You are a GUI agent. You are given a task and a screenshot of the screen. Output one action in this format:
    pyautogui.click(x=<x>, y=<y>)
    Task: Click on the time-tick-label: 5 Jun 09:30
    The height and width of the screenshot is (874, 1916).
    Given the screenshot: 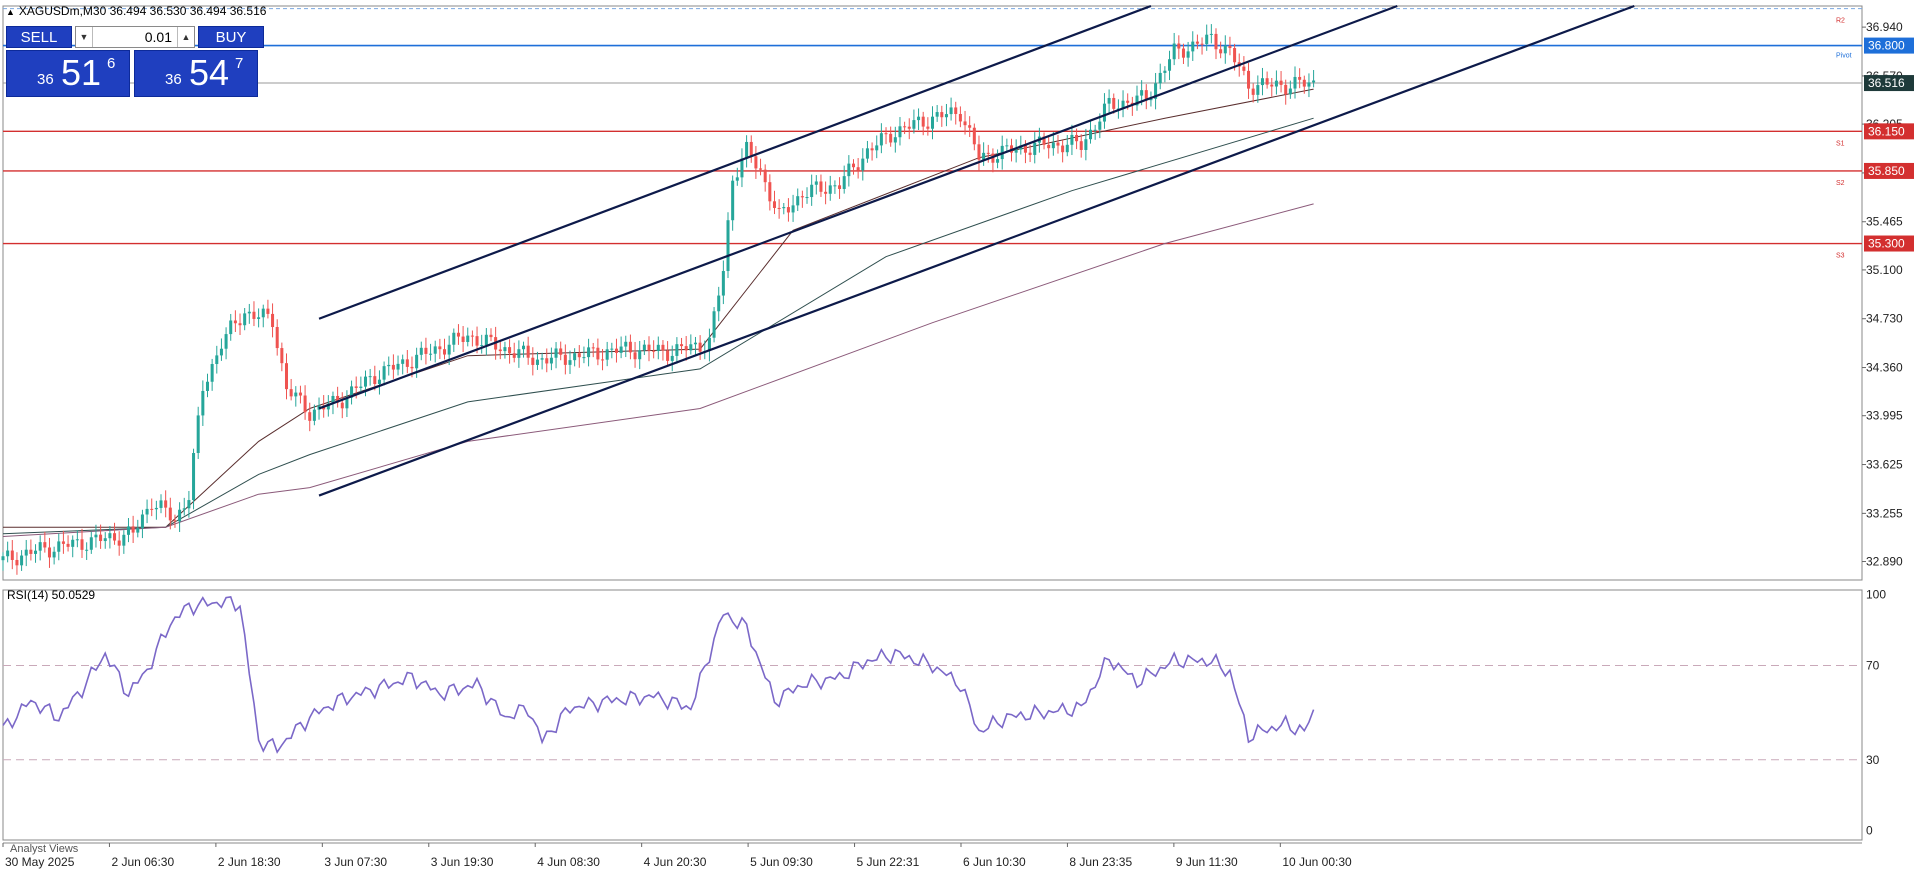 What is the action you would take?
    pyautogui.click(x=781, y=862)
    